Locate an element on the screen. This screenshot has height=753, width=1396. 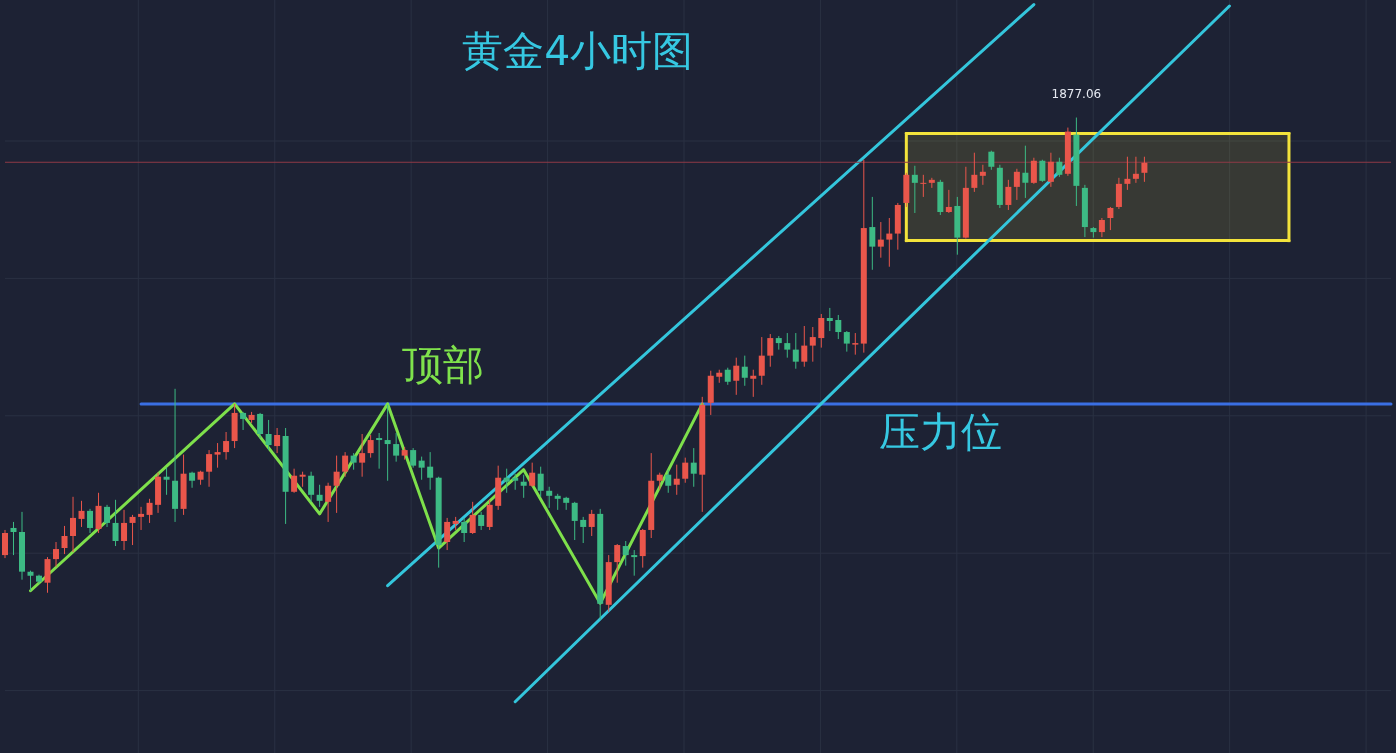
series-label: 压力位 is located at coordinates (940, 431).